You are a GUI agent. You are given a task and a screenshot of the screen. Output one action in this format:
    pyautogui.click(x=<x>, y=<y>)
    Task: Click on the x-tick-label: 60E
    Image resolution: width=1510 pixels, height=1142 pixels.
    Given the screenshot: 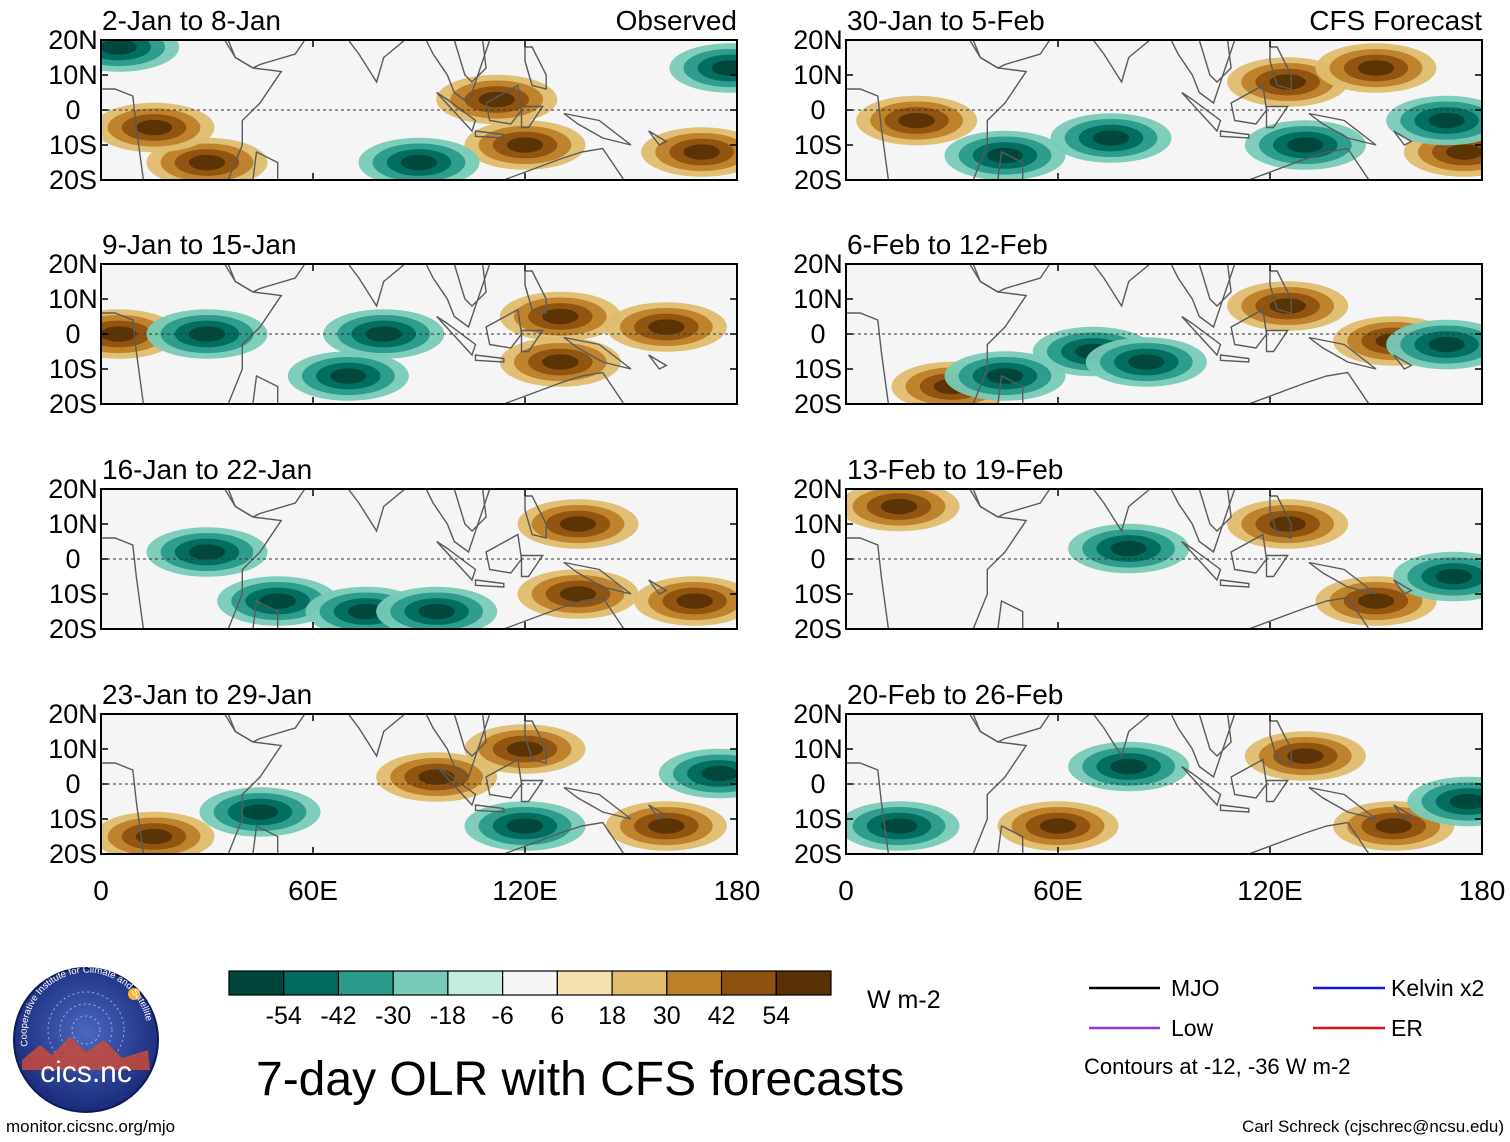 What is the action you would take?
    pyautogui.click(x=313, y=890)
    